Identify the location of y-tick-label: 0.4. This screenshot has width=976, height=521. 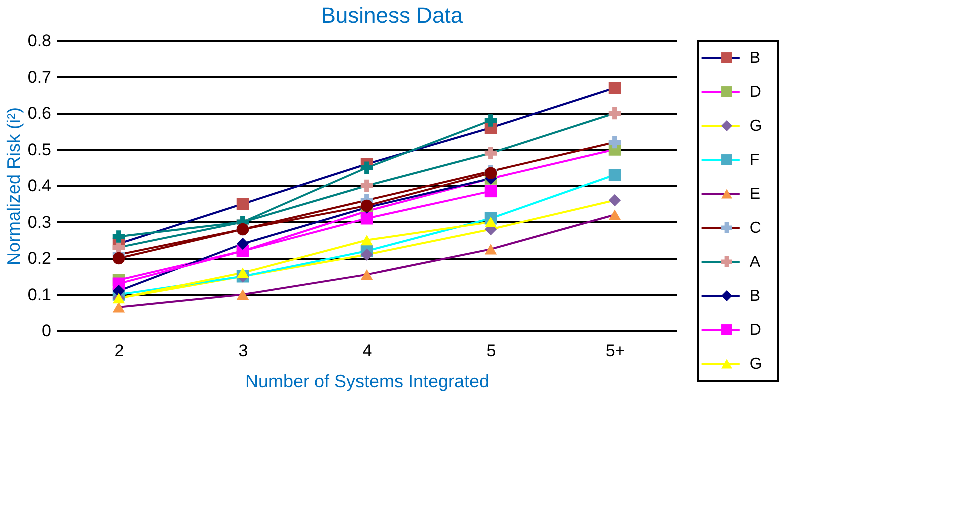
(40, 186).